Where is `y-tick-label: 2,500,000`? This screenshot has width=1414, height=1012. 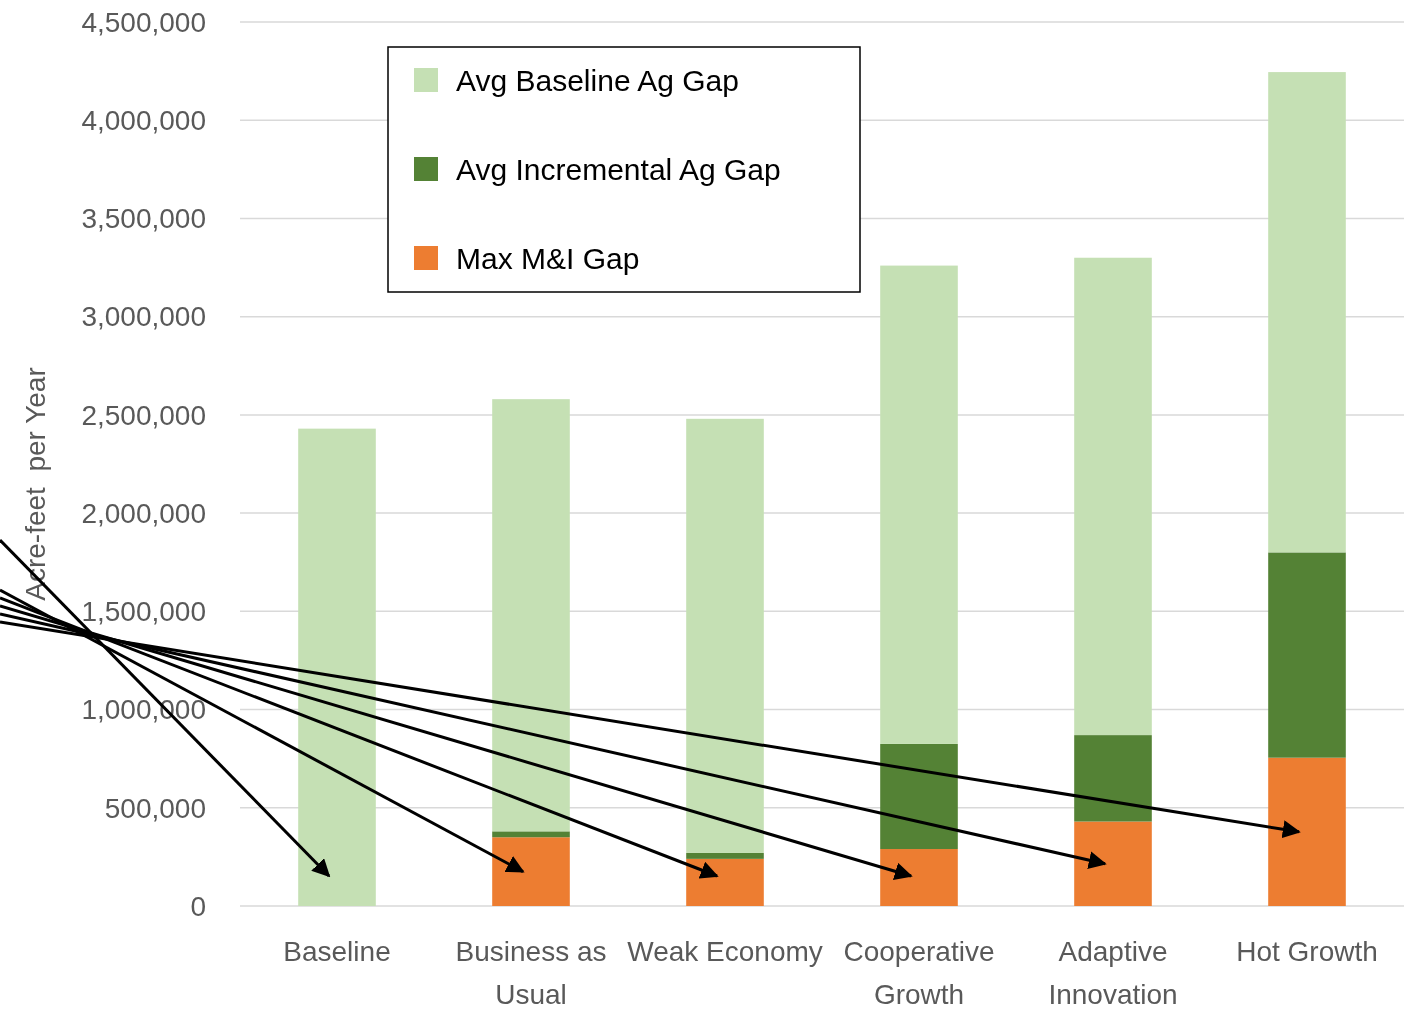 y-tick-label: 2,500,000 is located at coordinates (143, 415).